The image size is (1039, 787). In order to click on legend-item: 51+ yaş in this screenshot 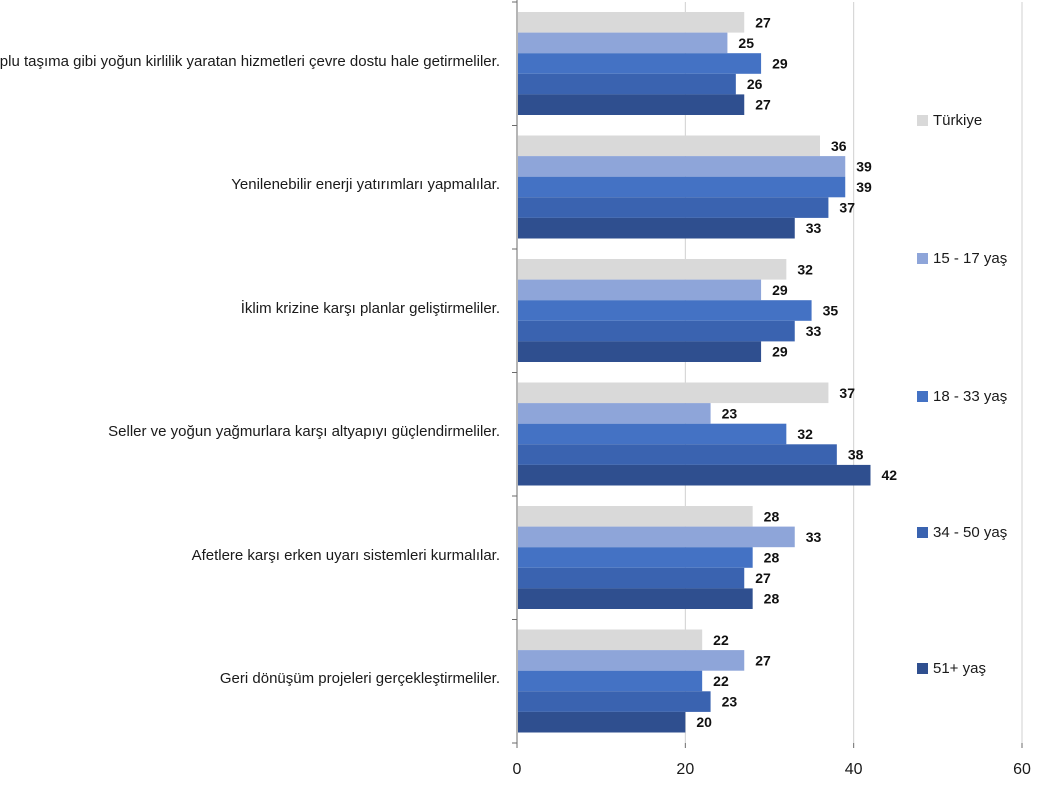, I will do `click(951, 668)`.